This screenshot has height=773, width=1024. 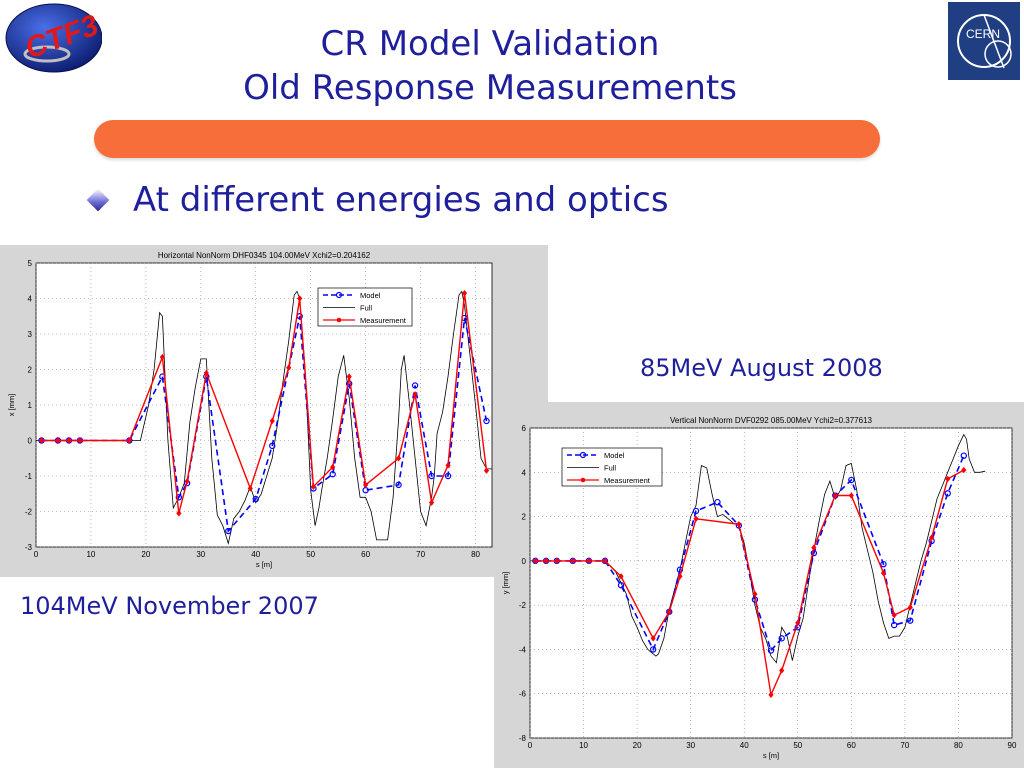 I want to click on chart0-legend-label: Model, so click(x=370, y=295).